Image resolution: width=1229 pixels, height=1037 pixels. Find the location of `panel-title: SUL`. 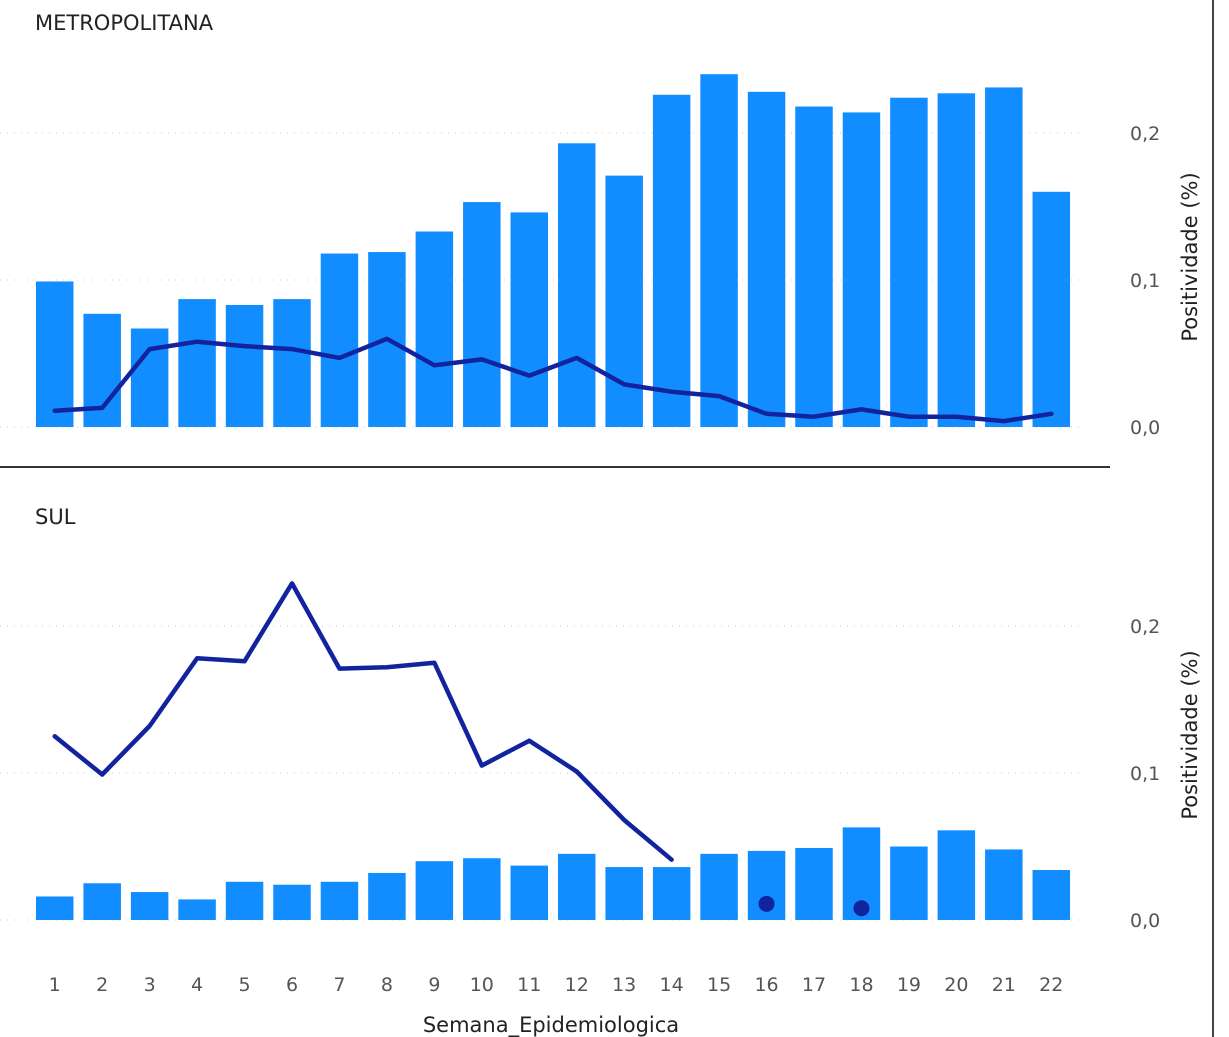

panel-title: SUL is located at coordinates (55, 517).